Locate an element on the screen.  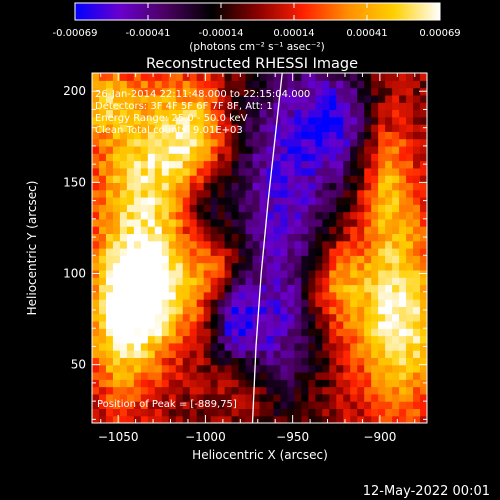
y-tick-label: 150 is located at coordinates (74, 182).